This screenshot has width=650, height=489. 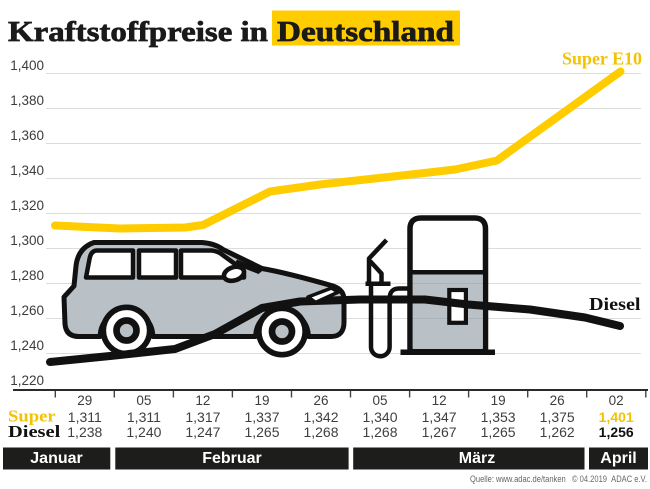 I want to click on svg-text: Super, so click(x=32, y=416).